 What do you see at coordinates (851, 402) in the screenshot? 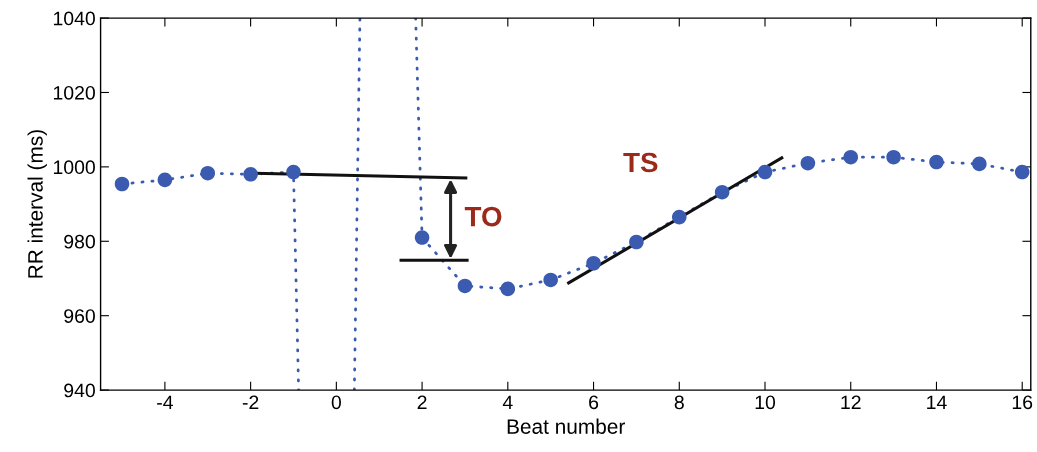
I see `x-tick-label: 12` at bounding box center [851, 402].